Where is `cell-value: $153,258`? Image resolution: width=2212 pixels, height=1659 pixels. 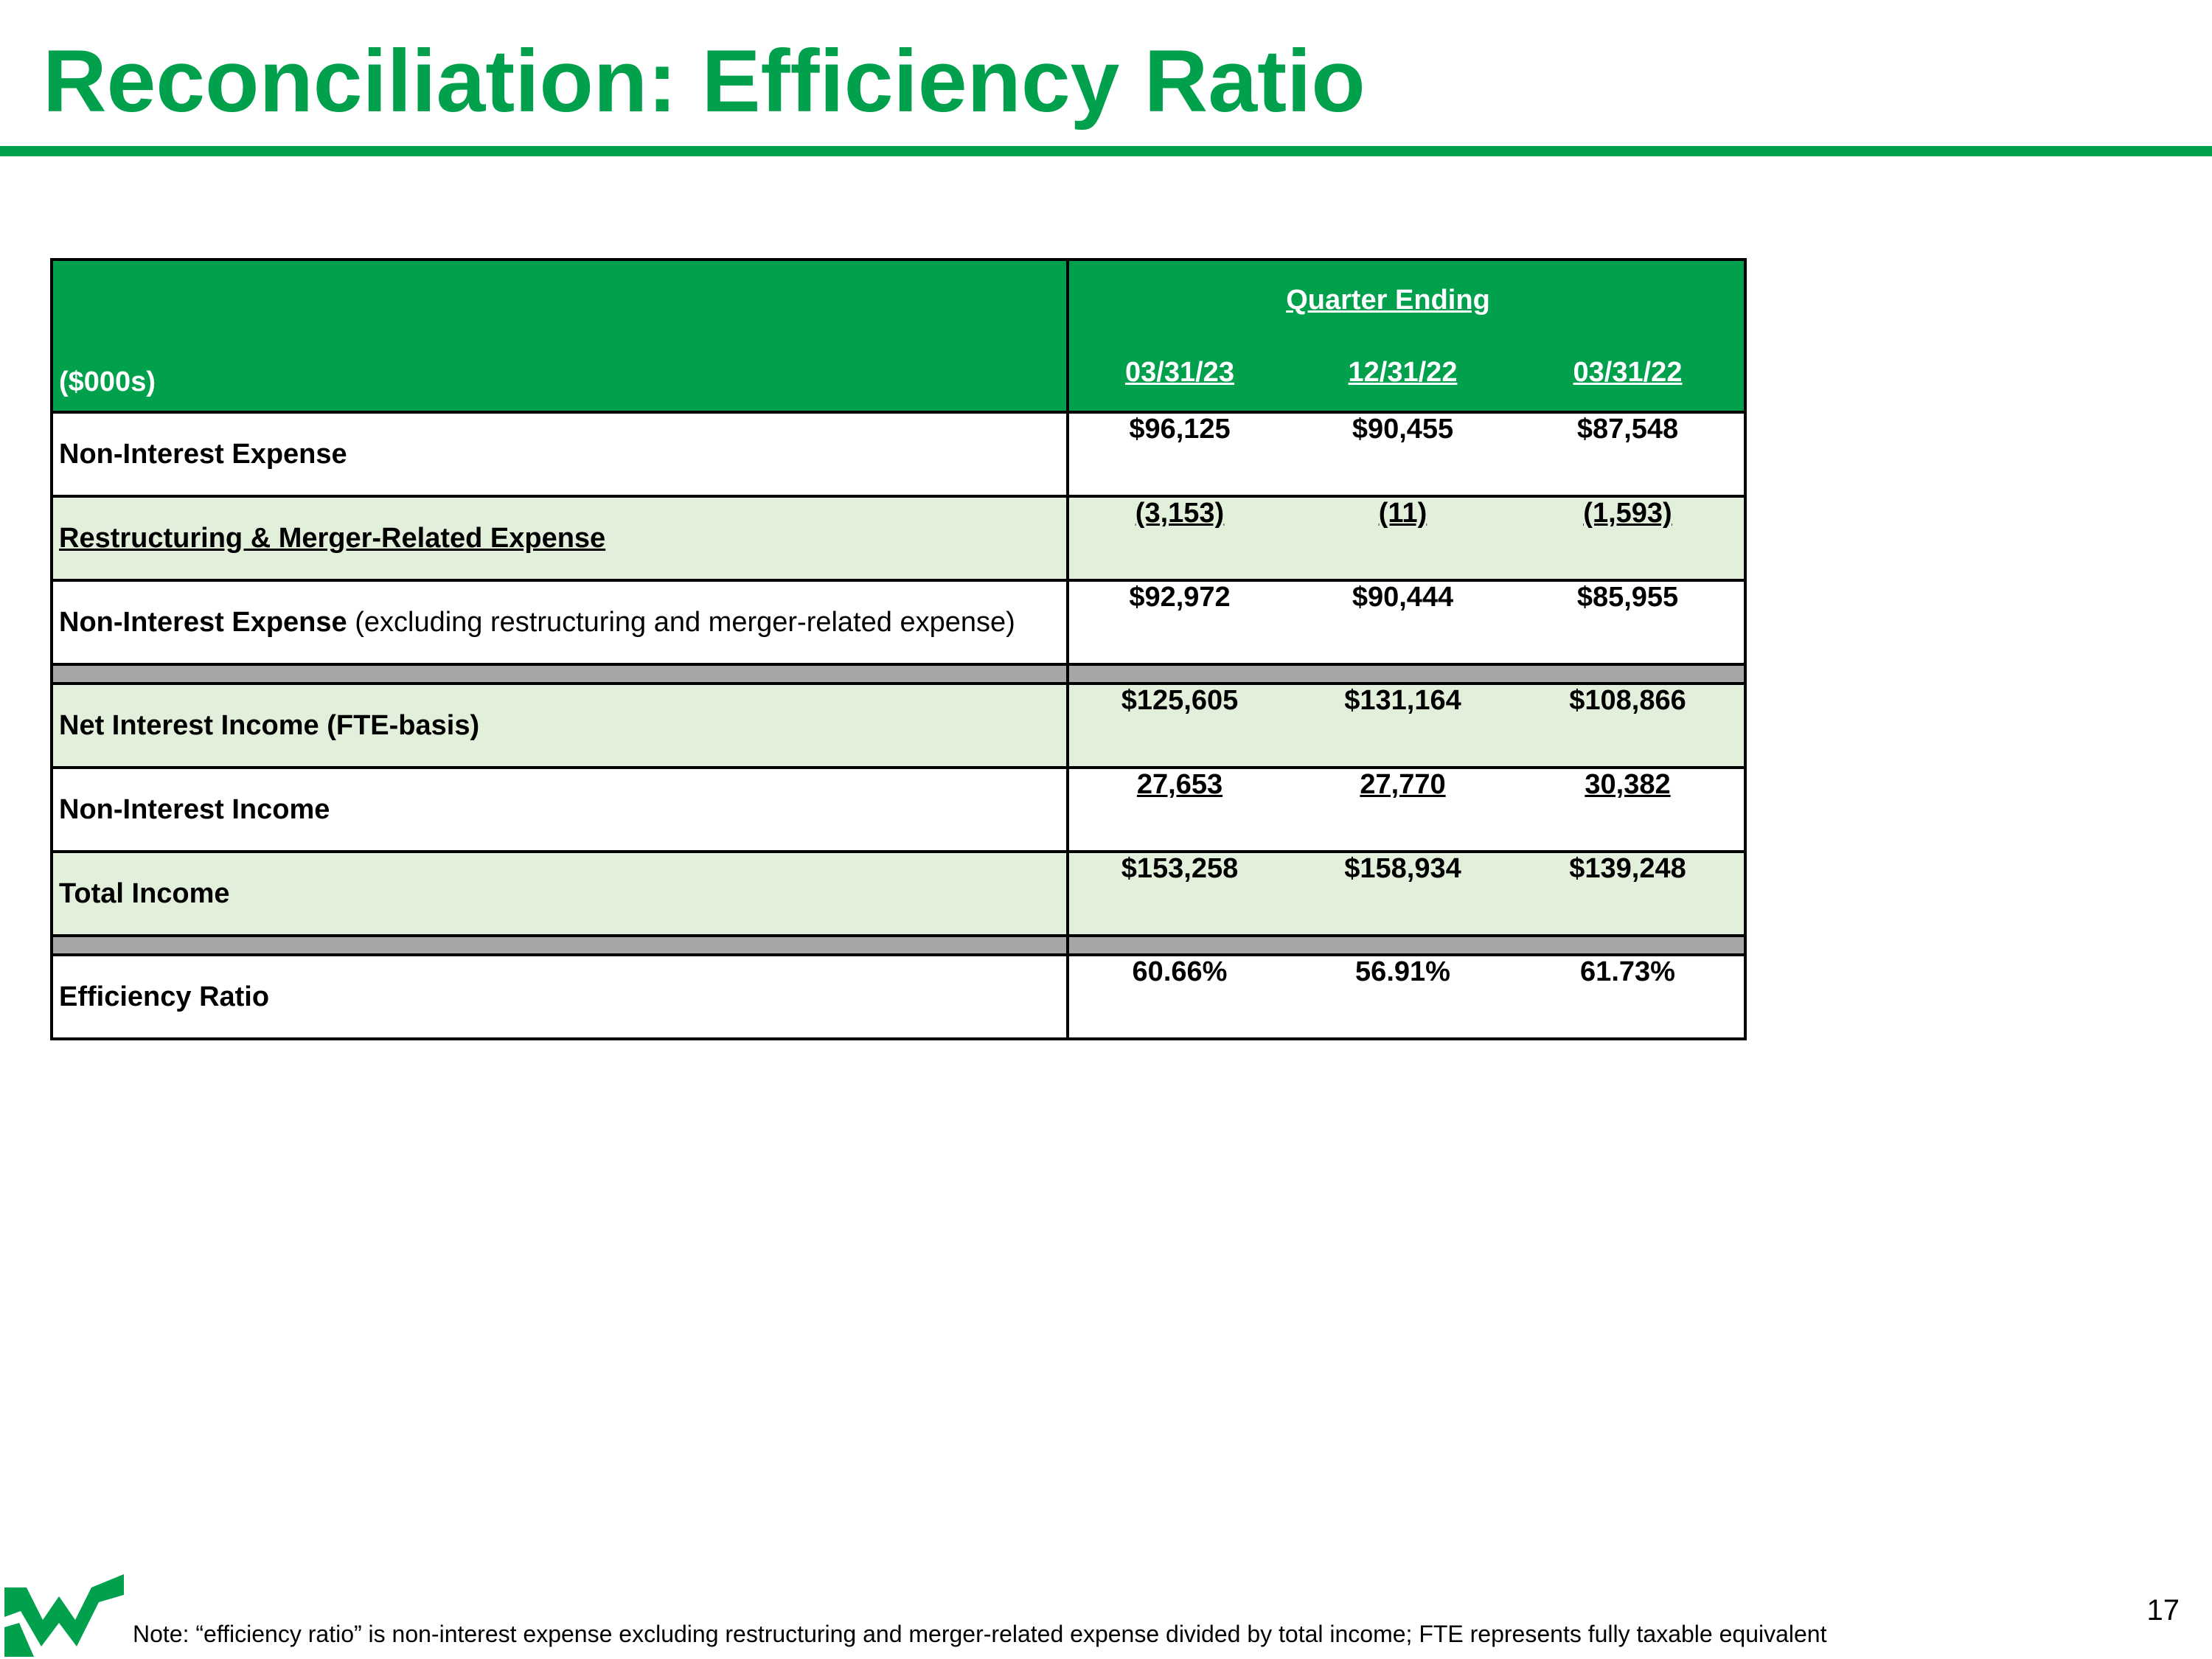 cell-value: $153,258 is located at coordinates (1180, 868).